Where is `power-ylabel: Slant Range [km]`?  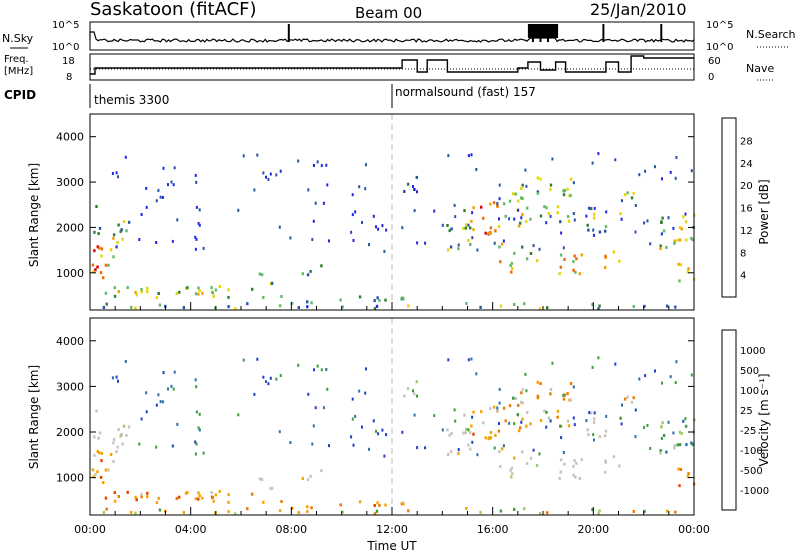
power-ylabel: Slant Range [km] is located at coordinates (34, 215).